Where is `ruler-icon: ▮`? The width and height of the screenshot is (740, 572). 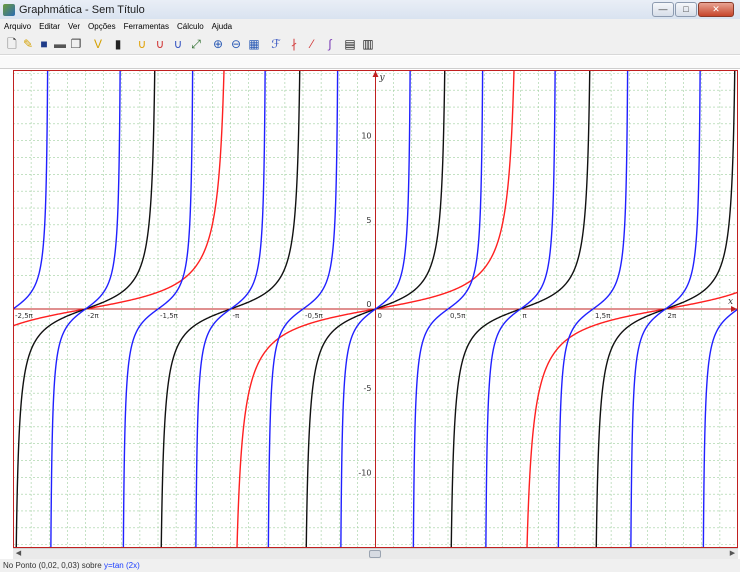 ruler-icon: ▮ is located at coordinates (118, 44).